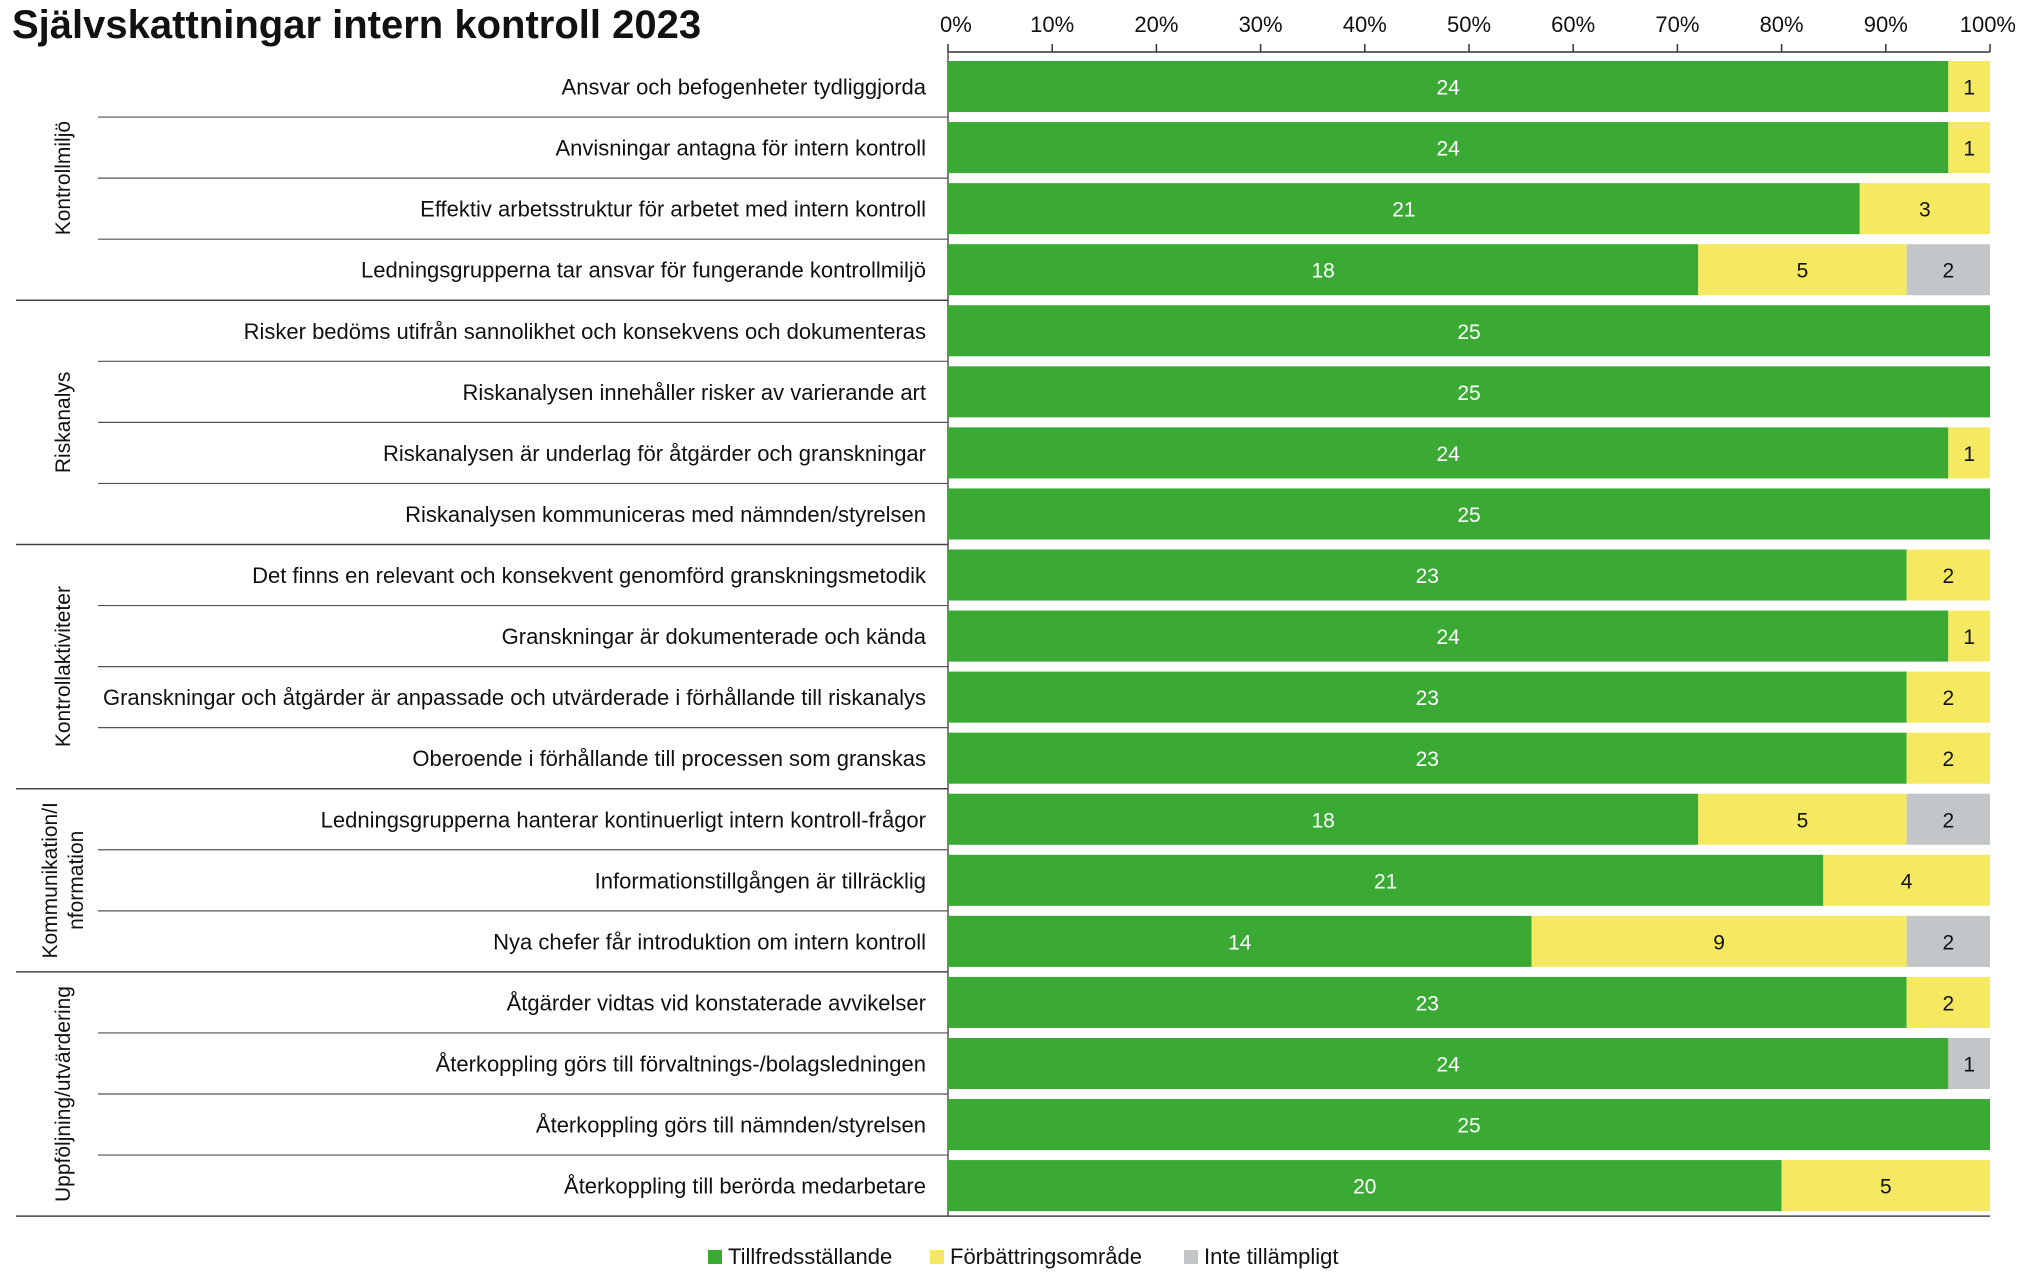  Describe the element at coordinates (1782, 24) in the screenshot. I see `x-tick-label: 80%` at that location.